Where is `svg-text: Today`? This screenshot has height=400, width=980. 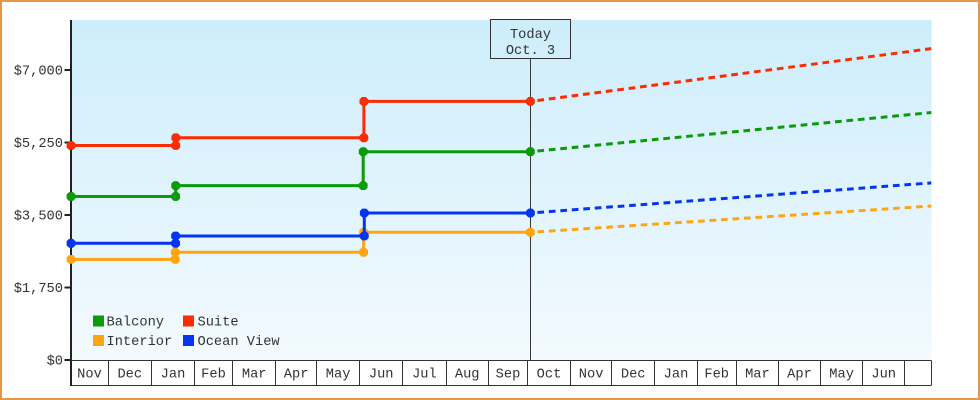
svg-text: Today is located at coordinates (530, 35).